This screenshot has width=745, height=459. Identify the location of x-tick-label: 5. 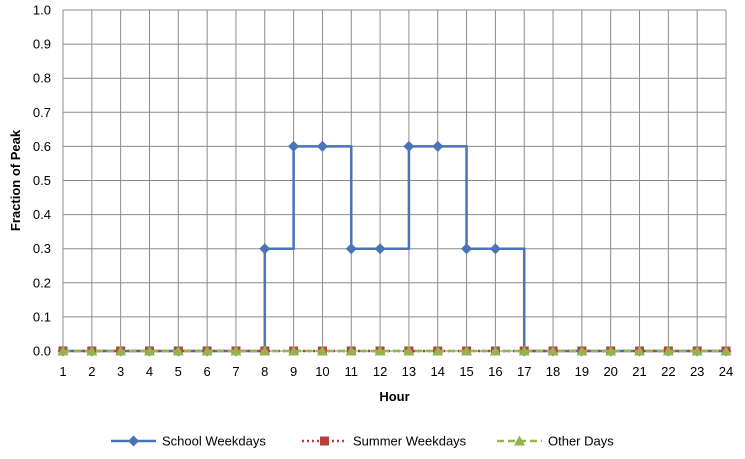
(178, 371).